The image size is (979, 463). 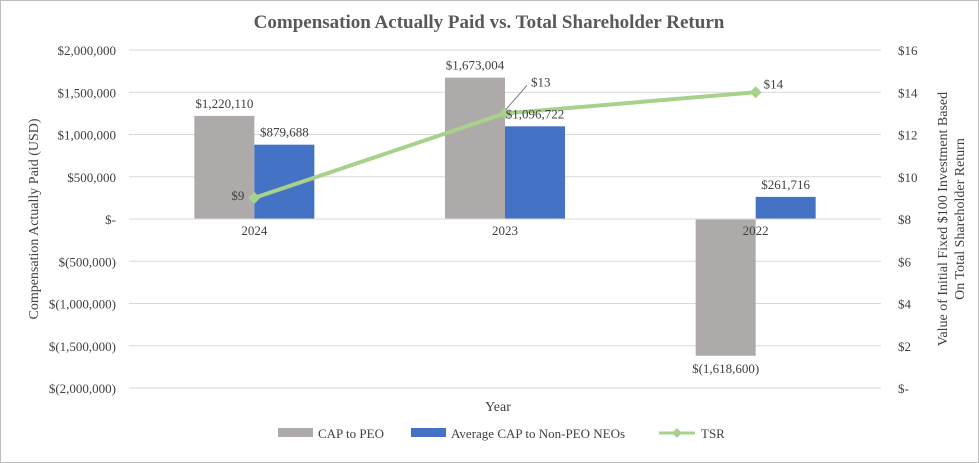 What do you see at coordinates (692, 433) in the screenshot?
I see `legend-item-tsr: TSR` at bounding box center [692, 433].